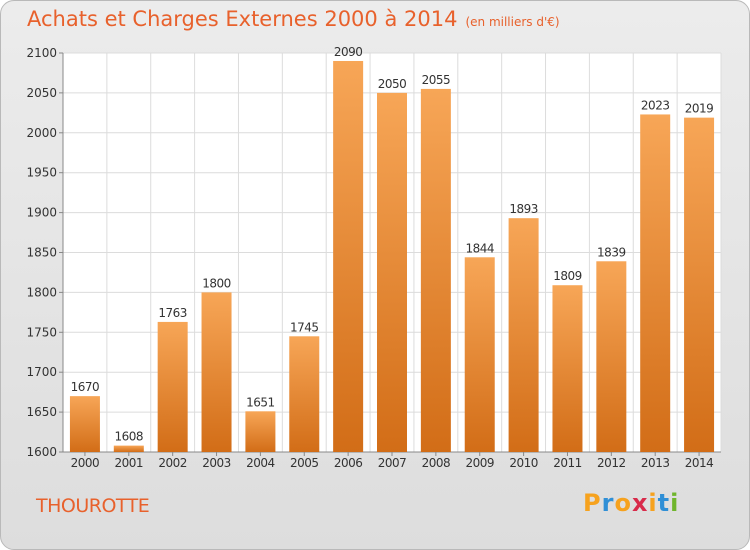 The height and width of the screenshot is (550, 750). Describe the element at coordinates (655, 283) in the screenshot. I see `bar-2013` at that location.